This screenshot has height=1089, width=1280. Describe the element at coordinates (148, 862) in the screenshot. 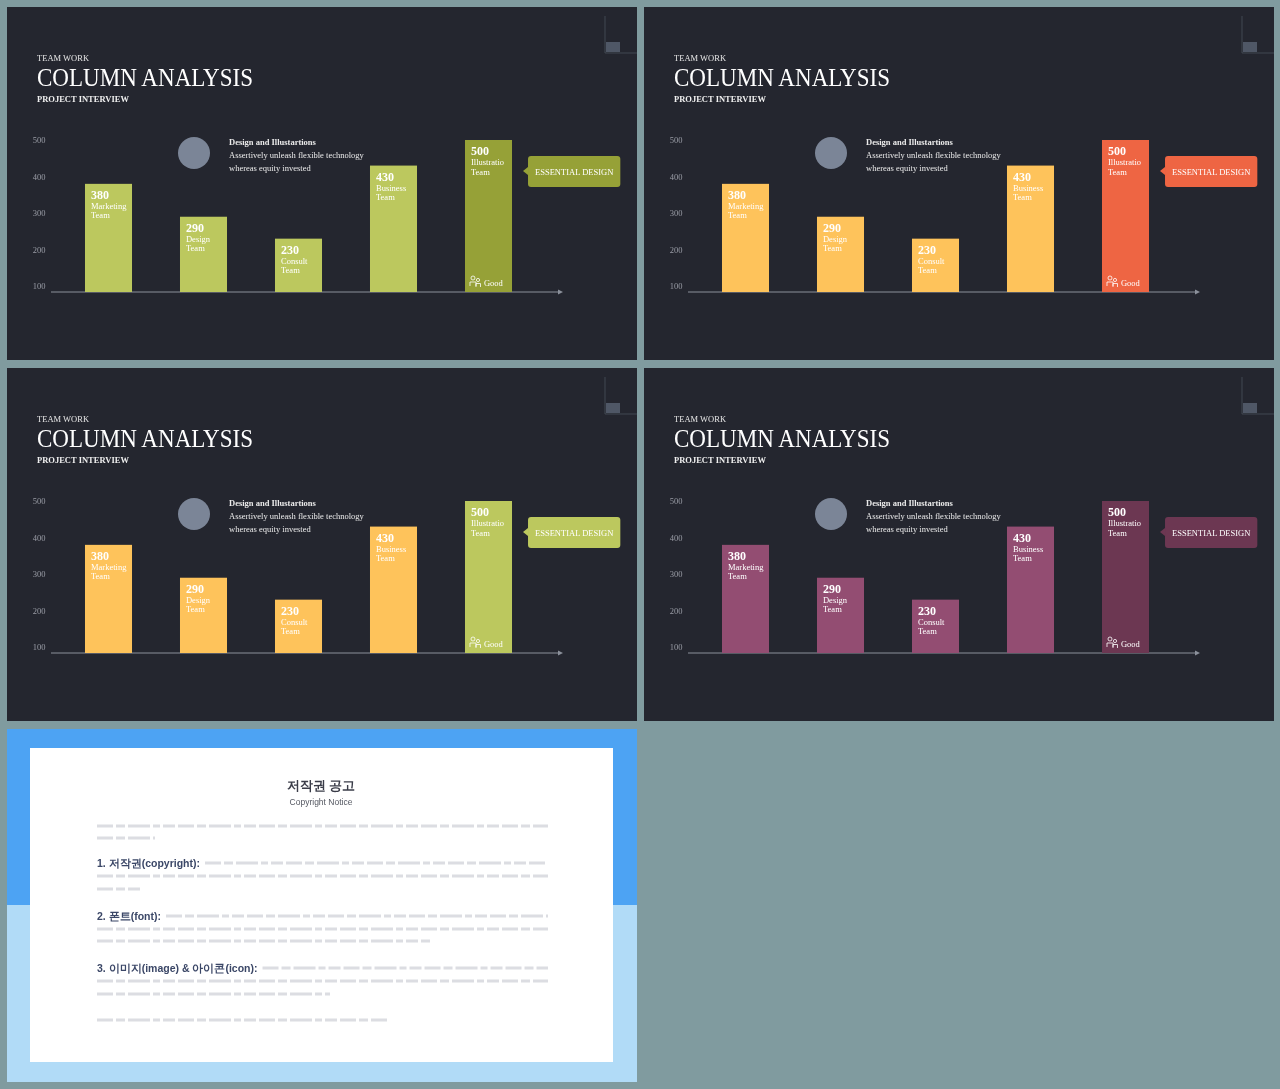

I see `annotation: 1. 저작권(copyright):` at that location.